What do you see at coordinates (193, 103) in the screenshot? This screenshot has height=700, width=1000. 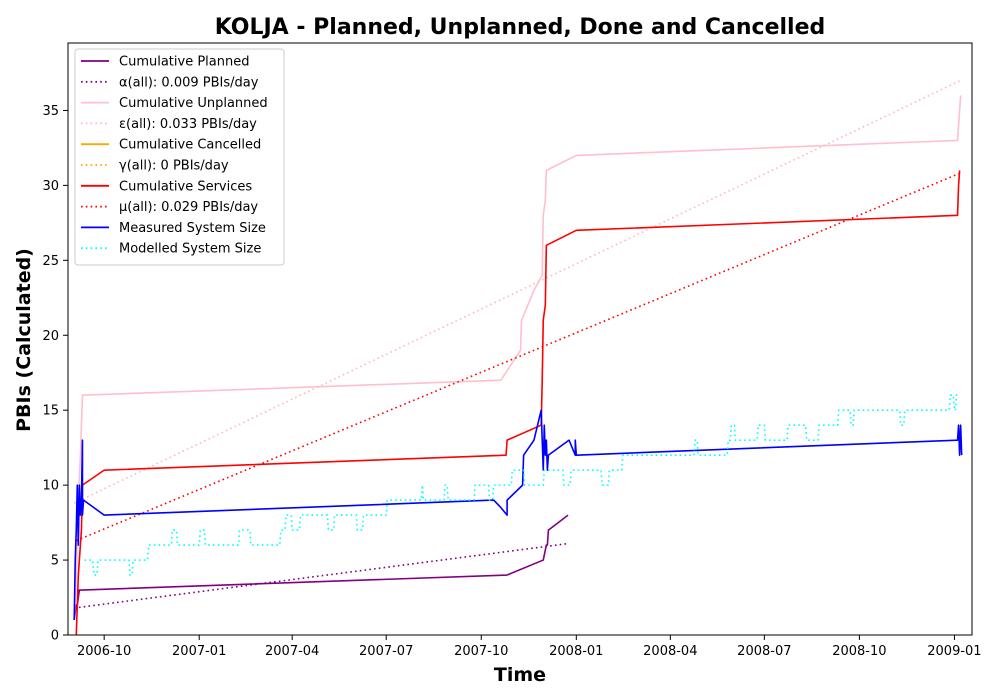 I see `legend-entry: Cumulative Unplanned` at bounding box center [193, 103].